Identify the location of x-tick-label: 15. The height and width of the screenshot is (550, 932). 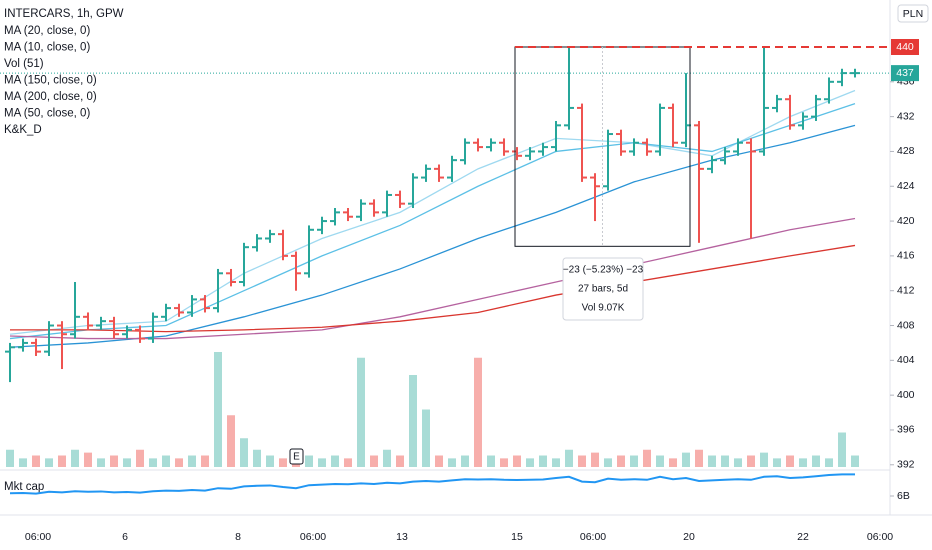
(517, 537).